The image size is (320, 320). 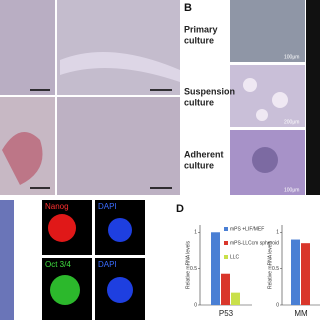 What do you see at coordinates (180, 209) in the screenshot?
I see `panel-label: D` at bounding box center [180, 209].